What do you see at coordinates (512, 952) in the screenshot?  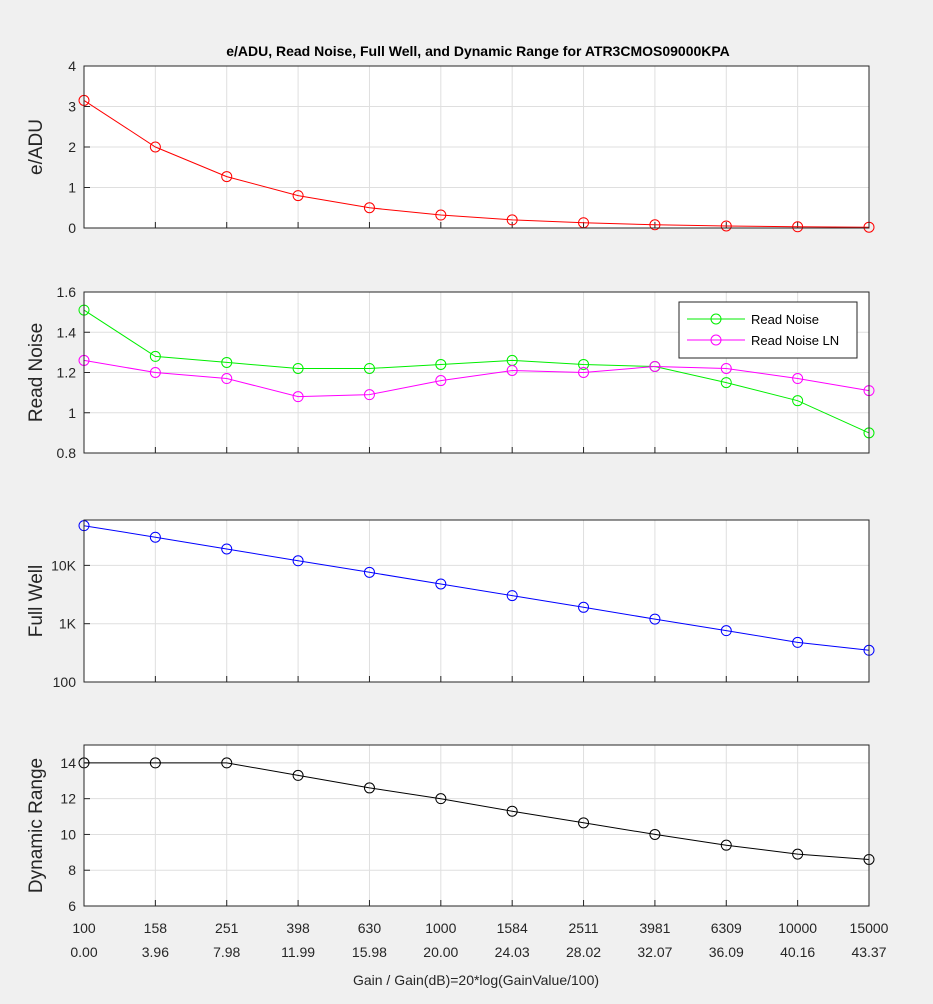 I see `x-tick-label-gain-db: 24.03` at bounding box center [512, 952].